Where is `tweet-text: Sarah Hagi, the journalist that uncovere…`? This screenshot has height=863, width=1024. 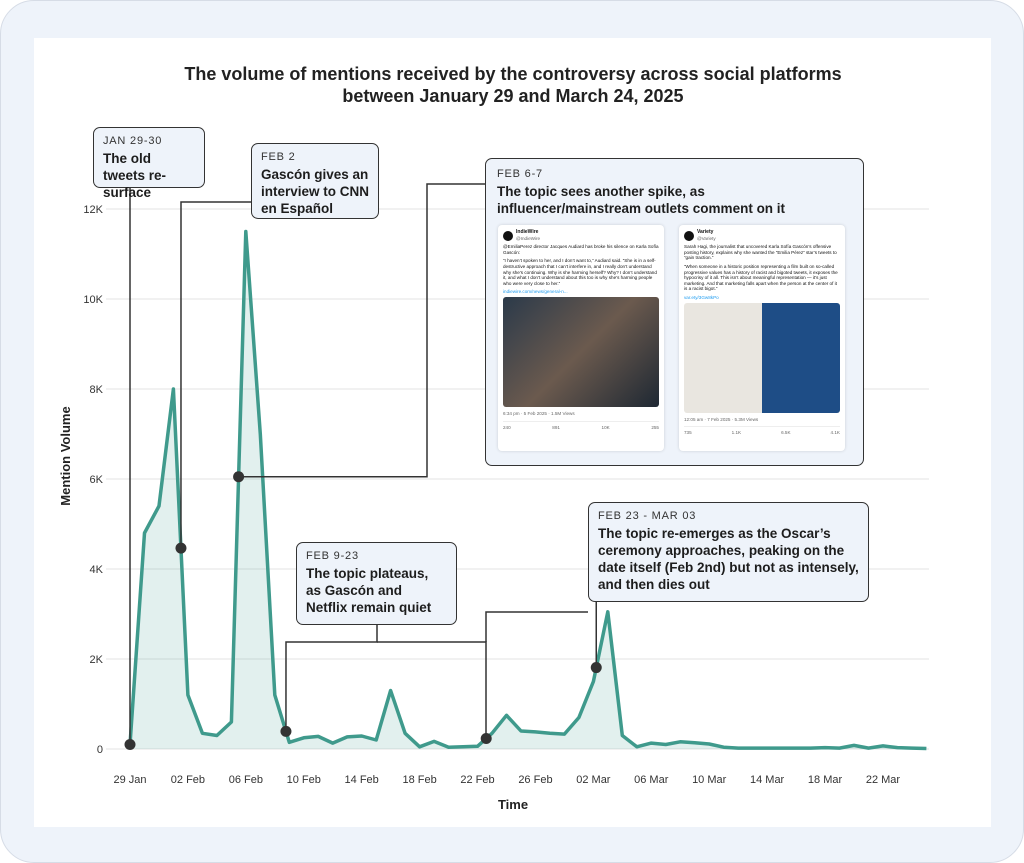 tweet-text: Sarah Hagi, the journalist that uncovere… is located at coordinates (760, 252).